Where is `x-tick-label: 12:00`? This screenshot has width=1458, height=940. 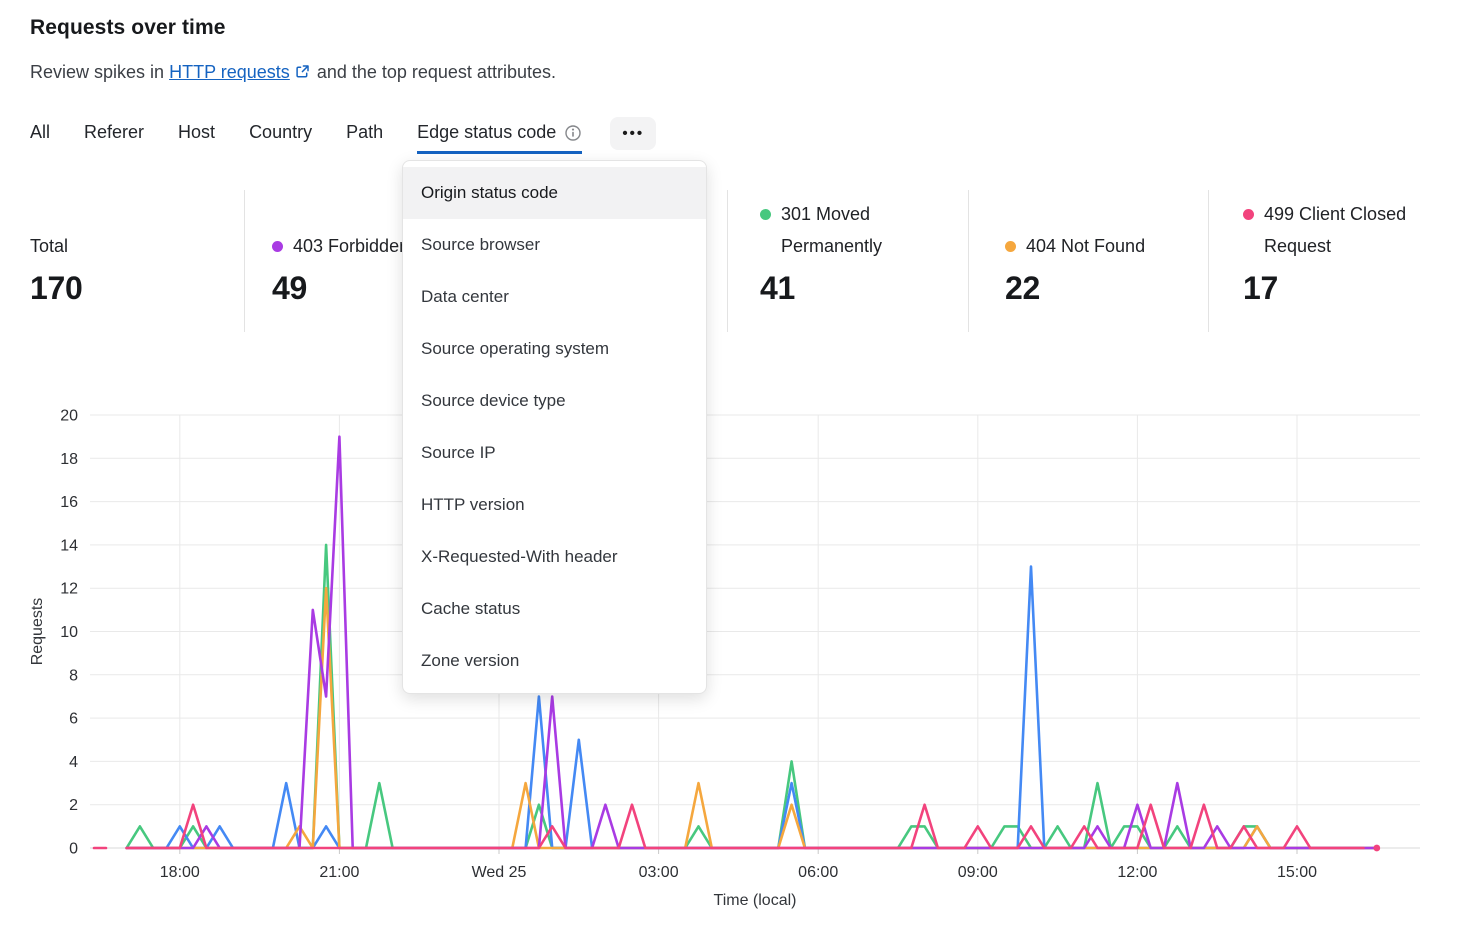
x-tick-label: 12:00 is located at coordinates (1137, 872).